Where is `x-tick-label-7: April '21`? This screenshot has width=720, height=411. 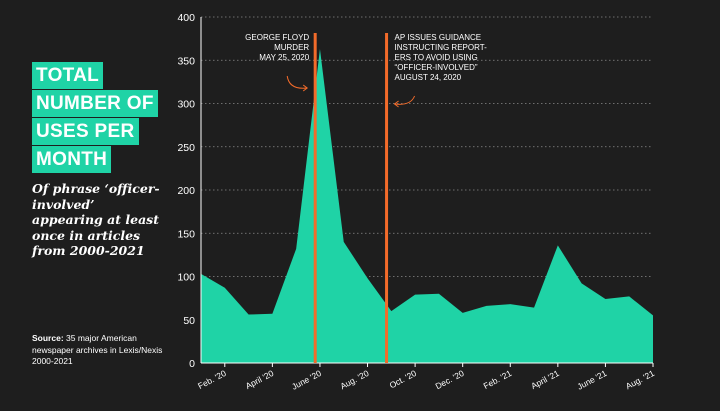 x-tick-label-7: April '21 is located at coordinates (545, 379).